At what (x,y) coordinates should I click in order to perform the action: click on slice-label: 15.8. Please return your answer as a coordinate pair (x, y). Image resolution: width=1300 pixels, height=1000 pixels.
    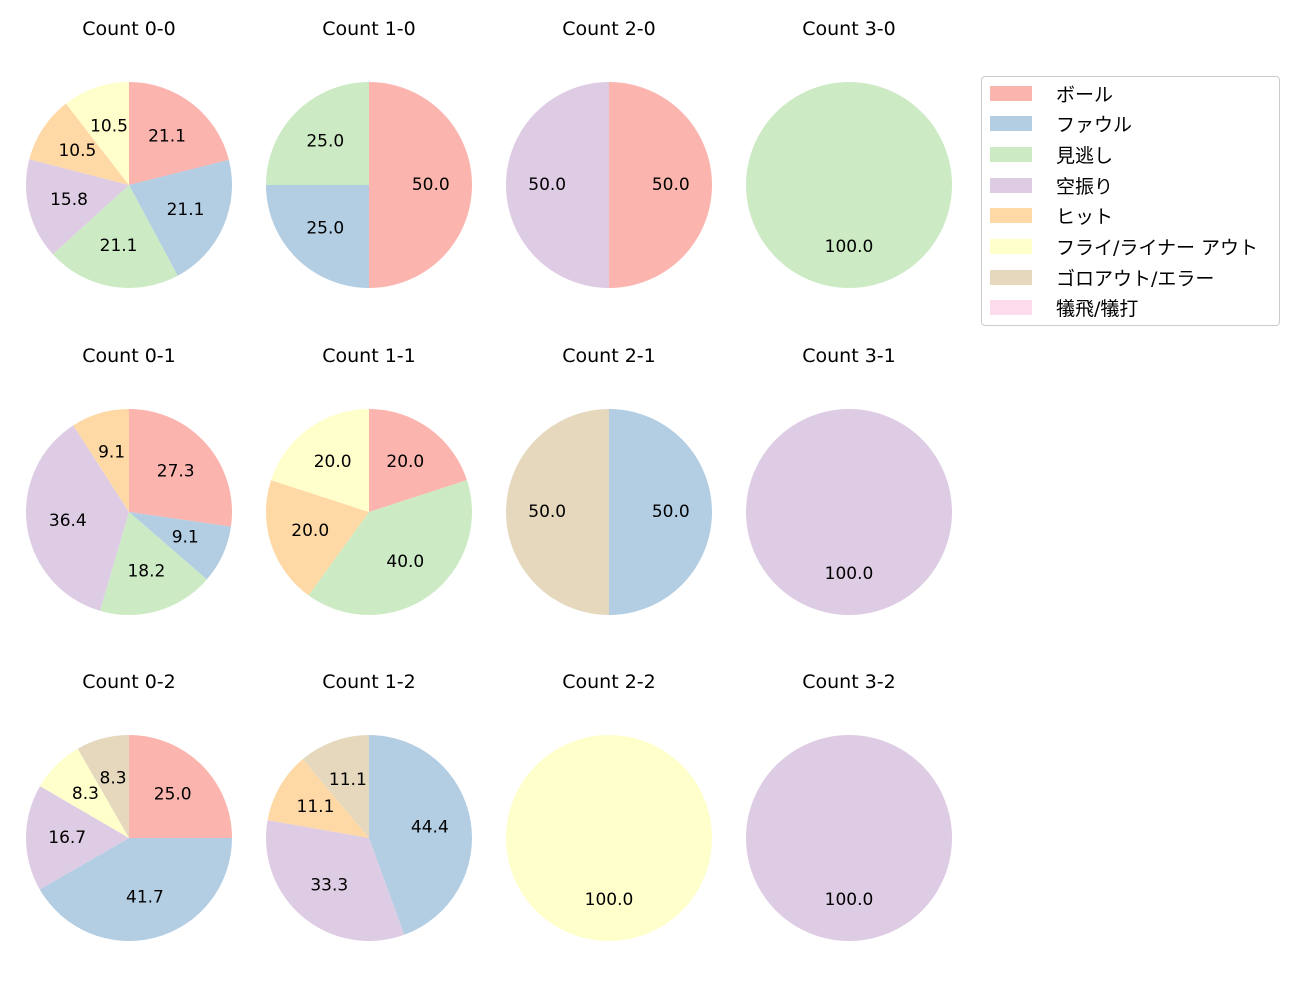
    Looking at the image, I should click on (69, 200).